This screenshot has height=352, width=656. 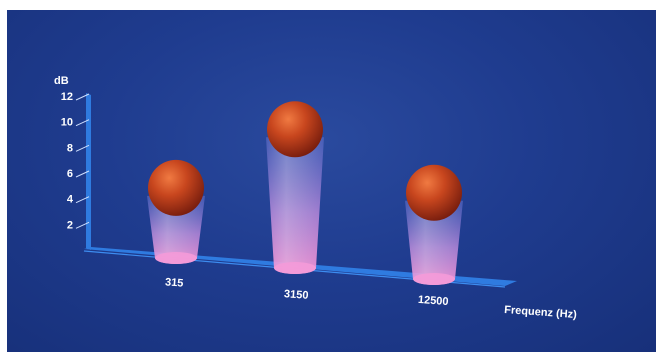 I want to click on y-ticks: 2 4 6 8 10 12, so click(x=75, y=161).